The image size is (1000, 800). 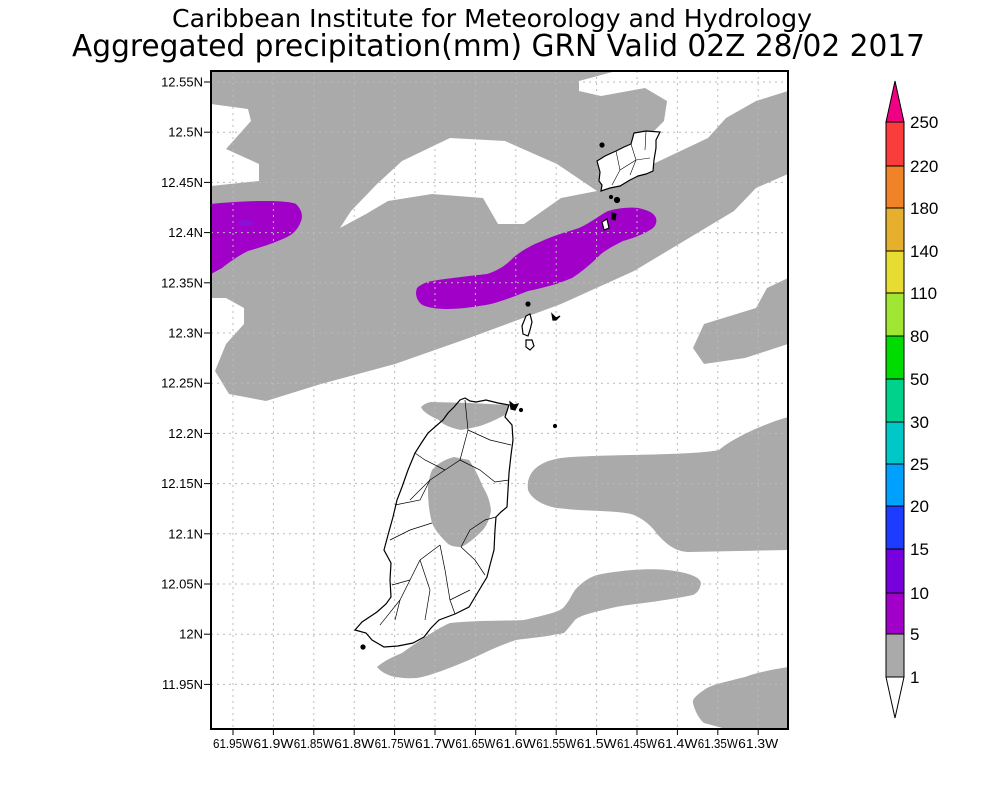 I want to click on rain-area-1-5mm-east-grenada, so click(x=657, y=484).